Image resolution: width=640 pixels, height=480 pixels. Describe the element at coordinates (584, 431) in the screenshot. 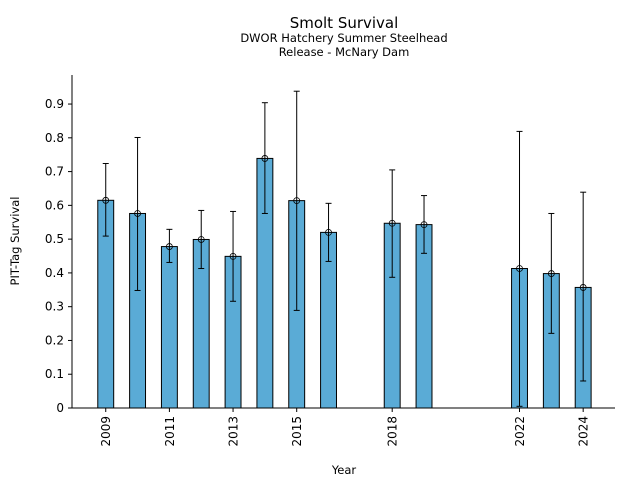

I see `x-tick-label: 2024` at that location.